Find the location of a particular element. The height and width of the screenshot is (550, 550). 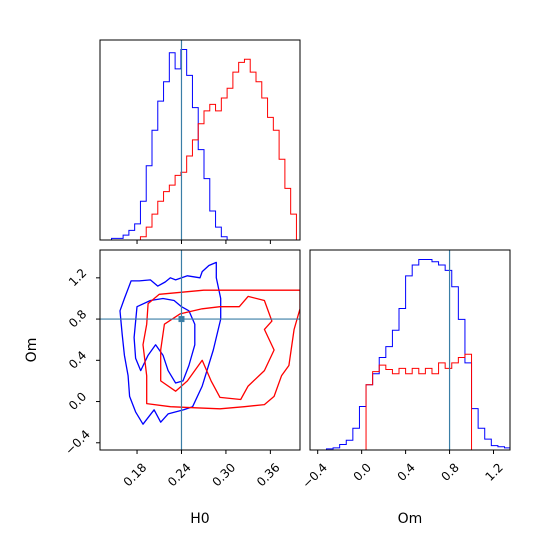

contour-x-axis-label: H0 is located at coordinates (199, 519).